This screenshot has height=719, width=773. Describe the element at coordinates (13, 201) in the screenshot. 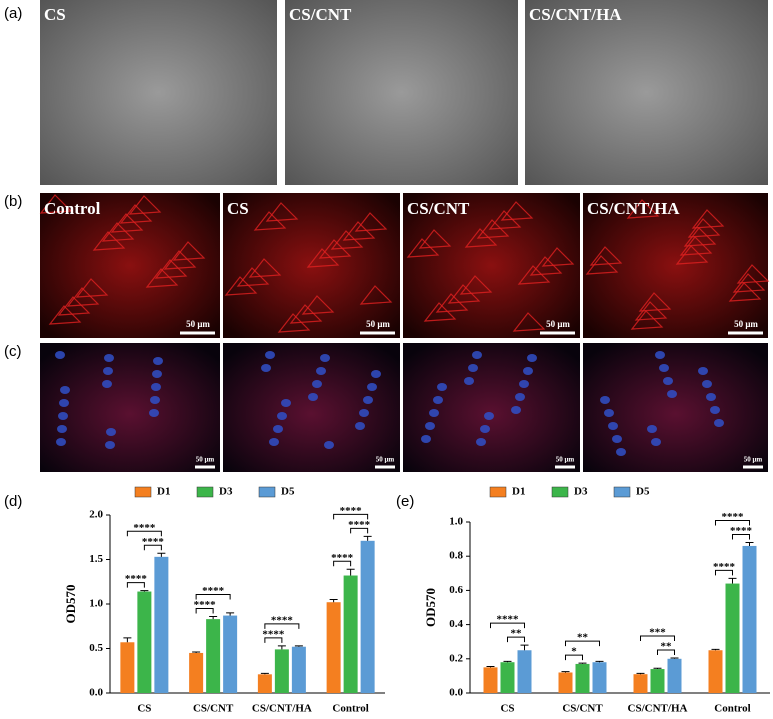

I see `panel-label: (b)` at that location.